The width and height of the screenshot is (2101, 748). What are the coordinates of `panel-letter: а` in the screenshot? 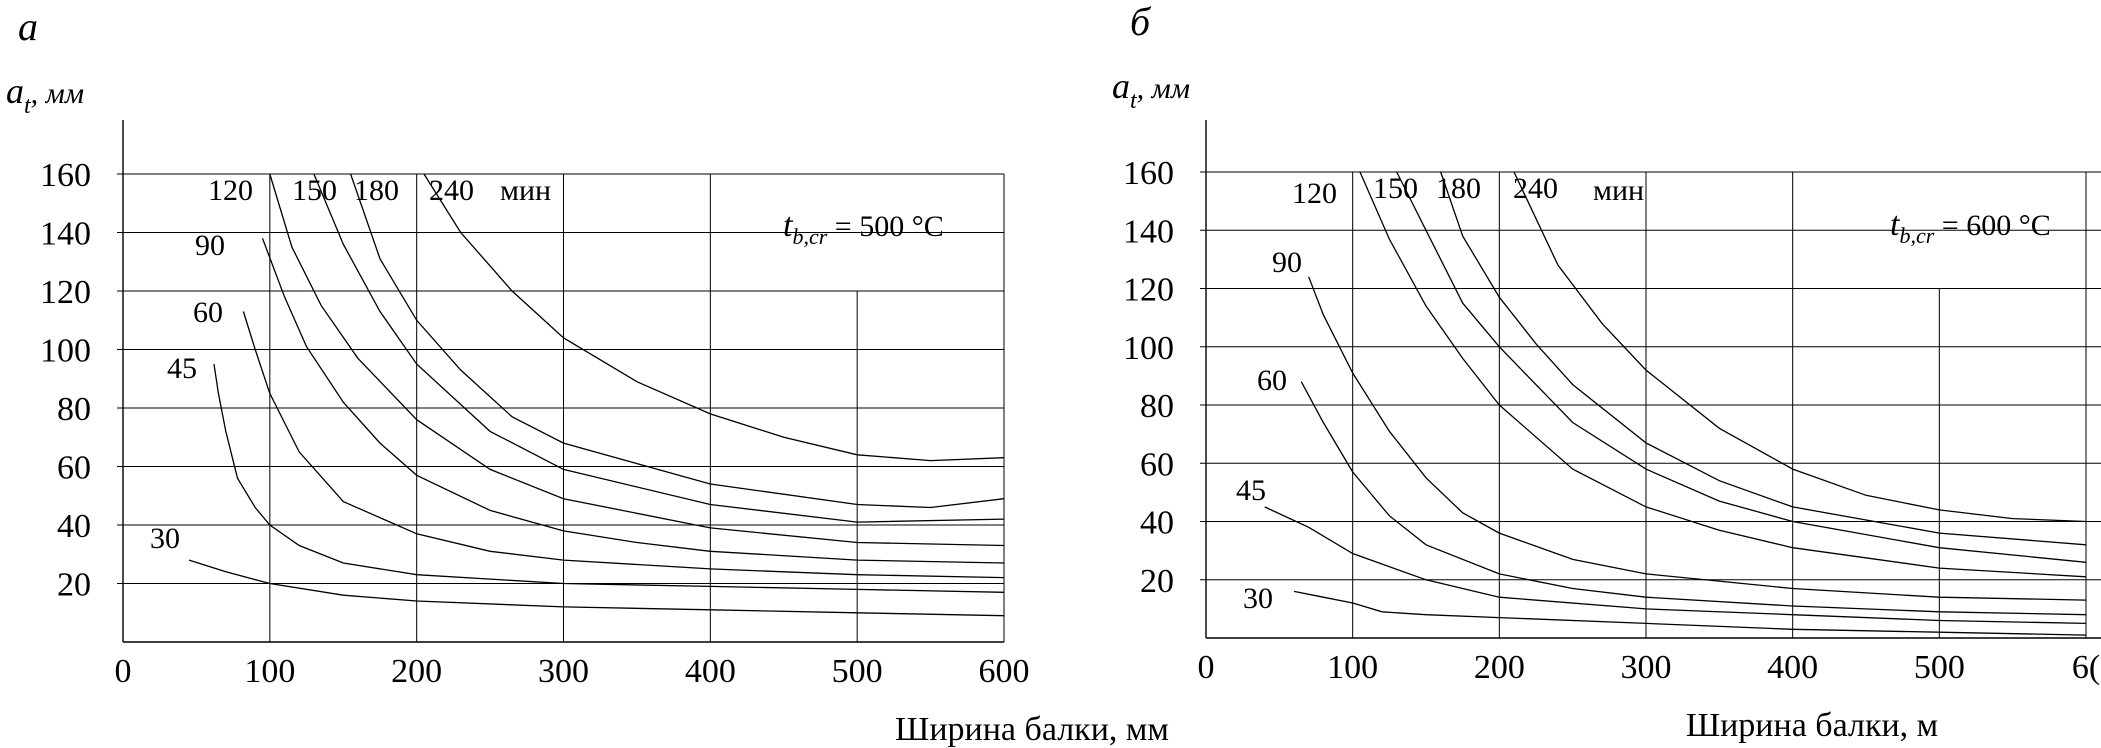 It's located at (28, 26).